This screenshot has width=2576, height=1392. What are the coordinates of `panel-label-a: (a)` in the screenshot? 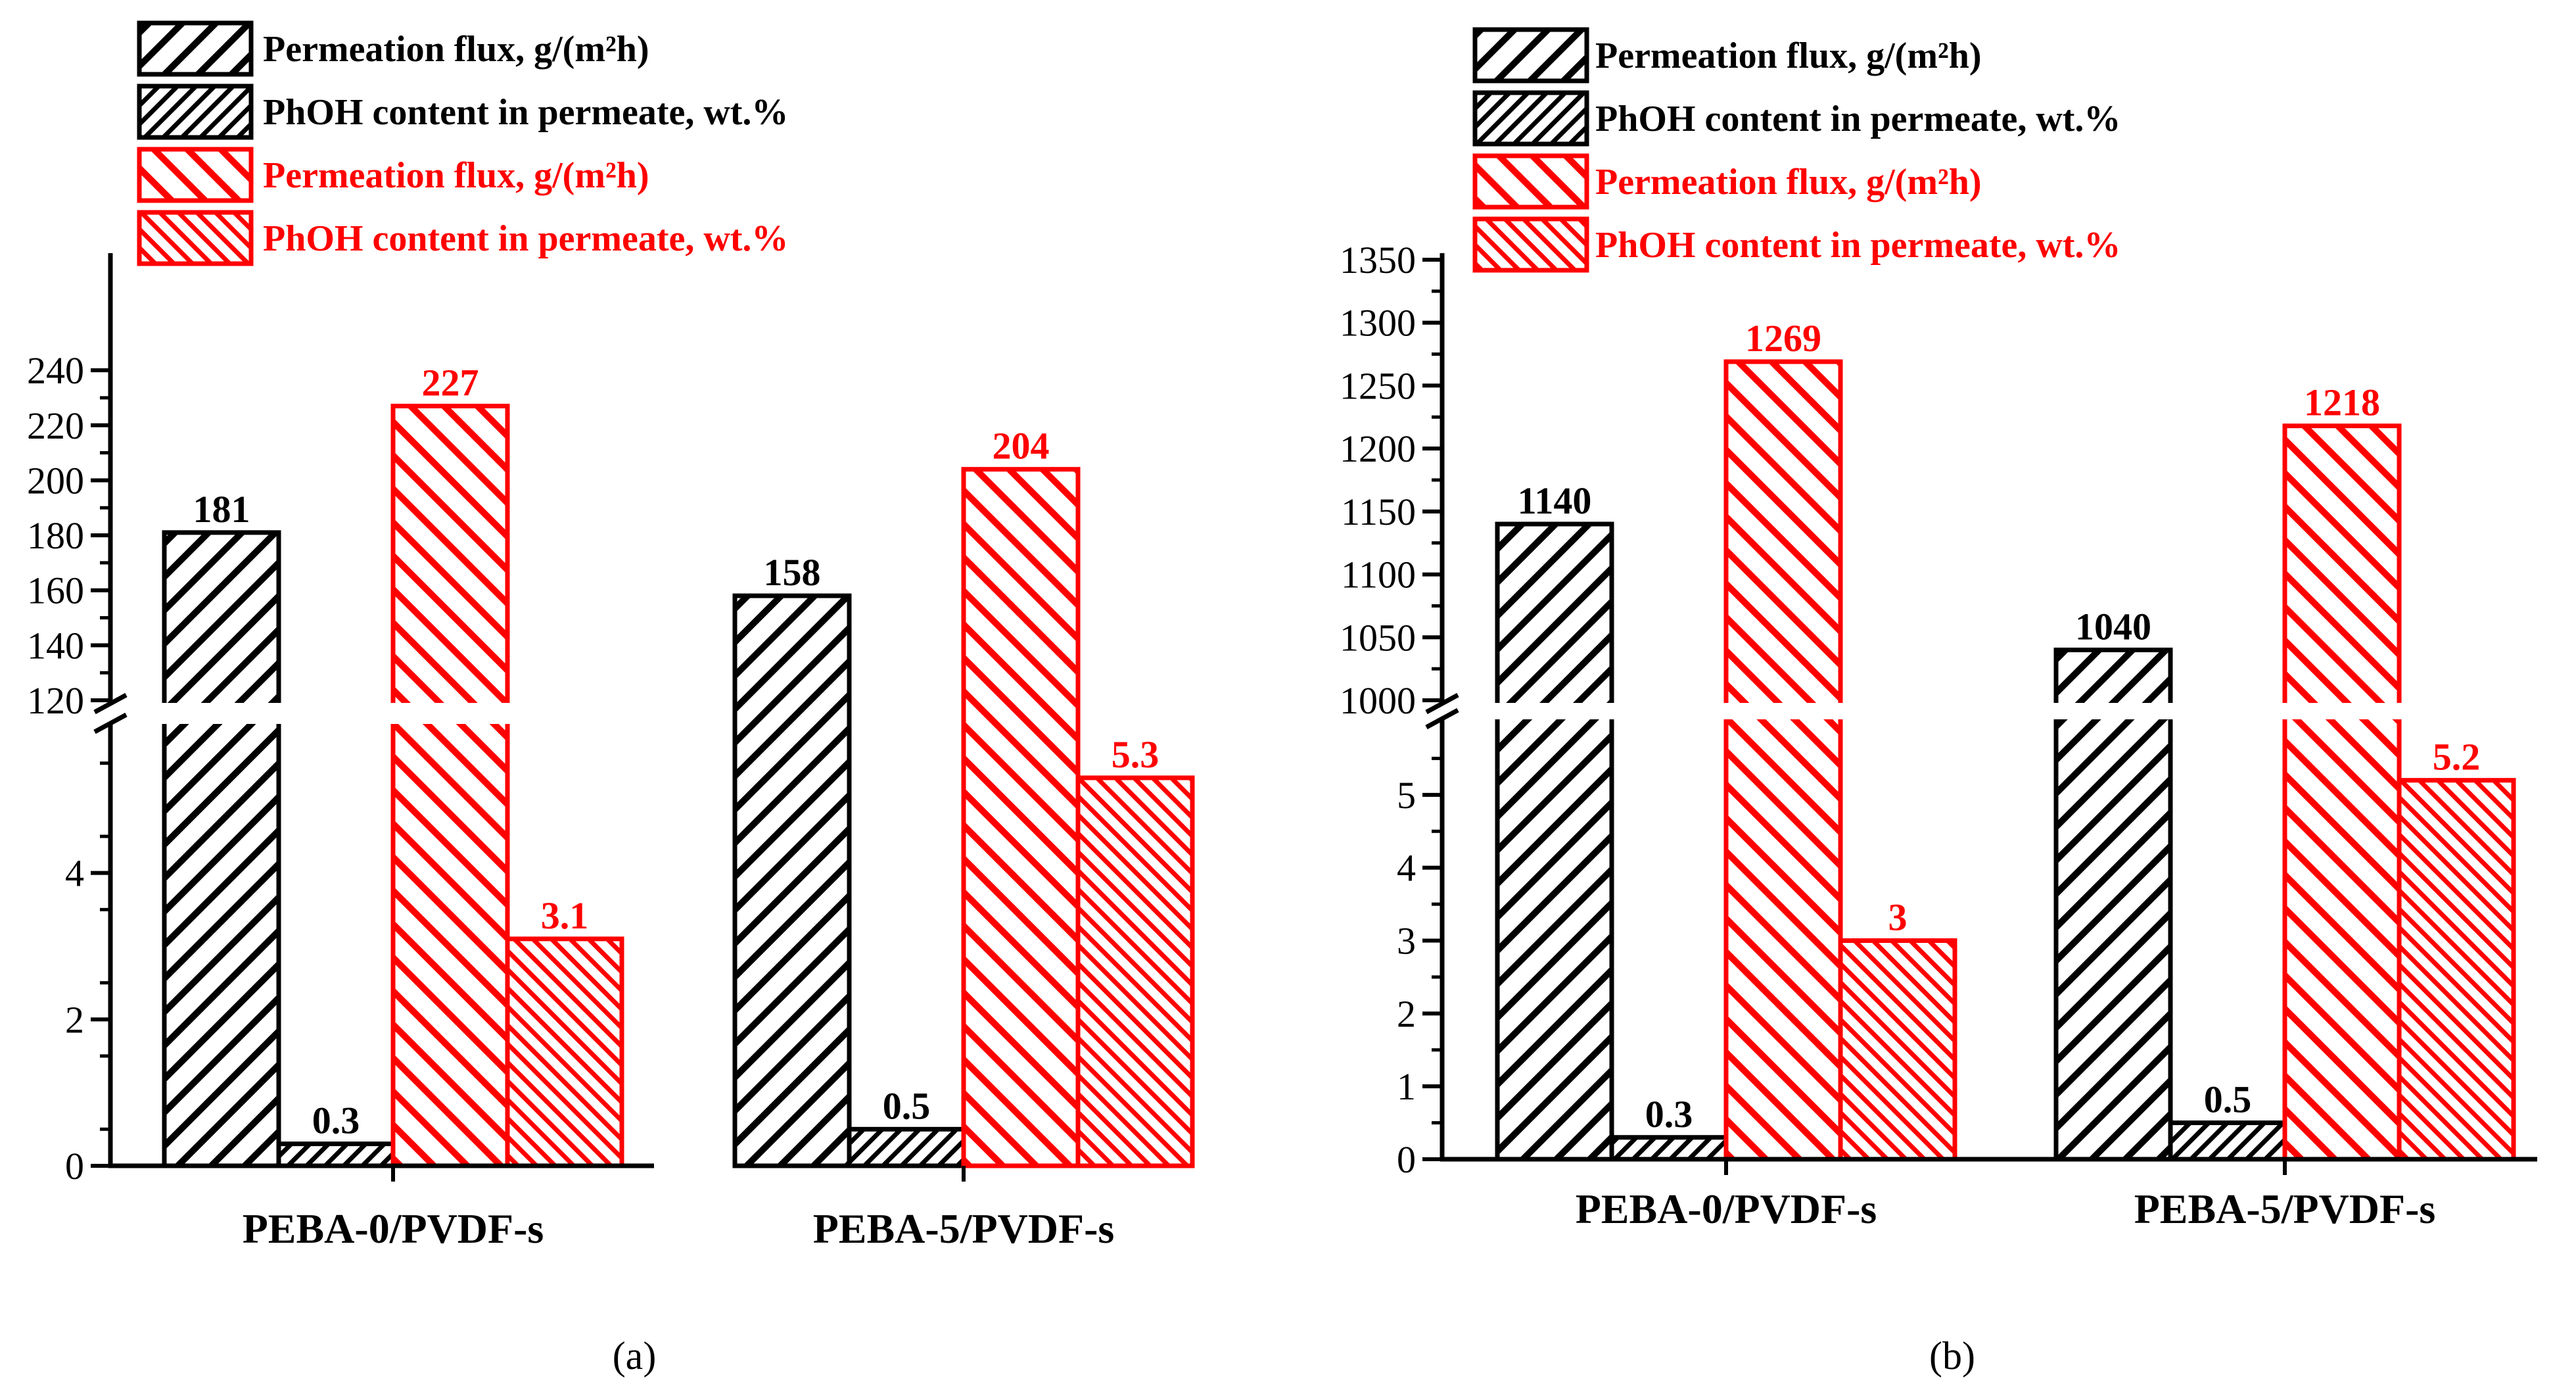 It's located at (635, 1356).